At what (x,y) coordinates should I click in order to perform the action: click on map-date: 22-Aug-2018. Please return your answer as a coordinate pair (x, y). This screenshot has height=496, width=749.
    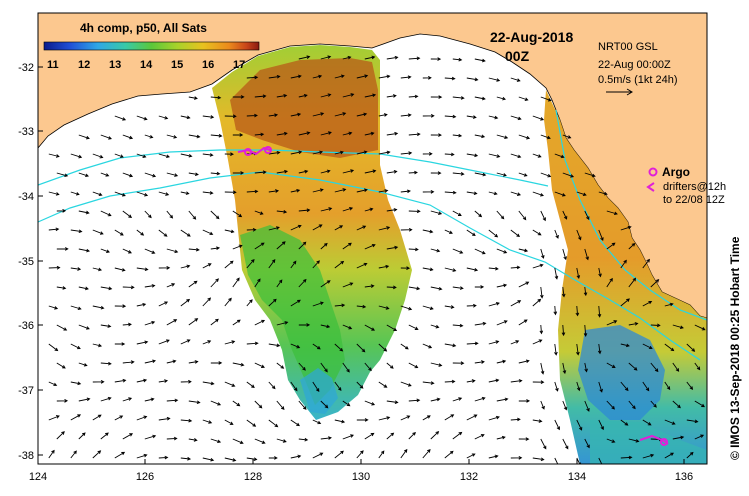
    Looking at the image, I should click on (531, 37).